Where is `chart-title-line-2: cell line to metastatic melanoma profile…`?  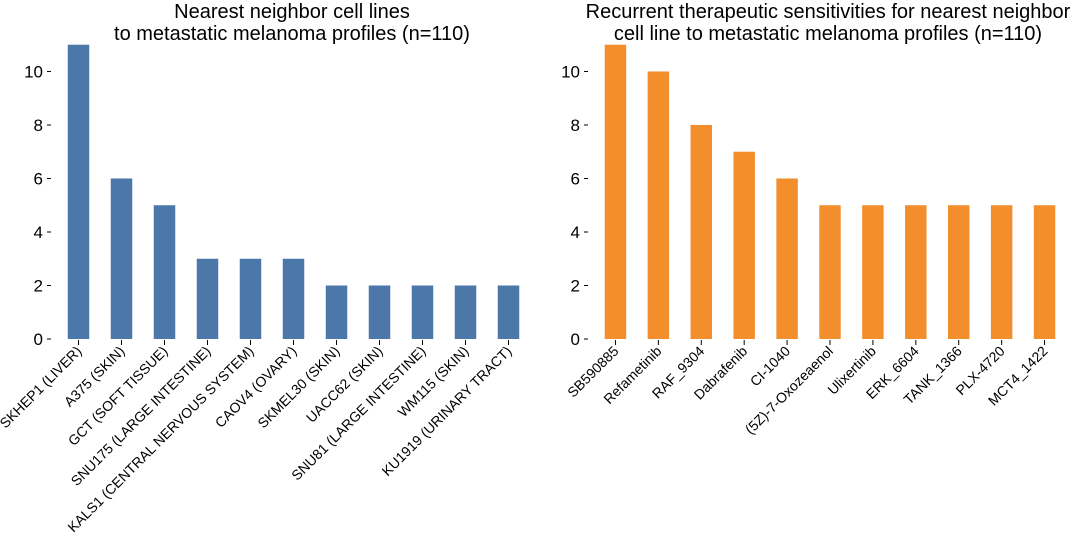
chart-title-line-2: cell line to metastatic melanoma profile… is located at coordinates (828, 34).